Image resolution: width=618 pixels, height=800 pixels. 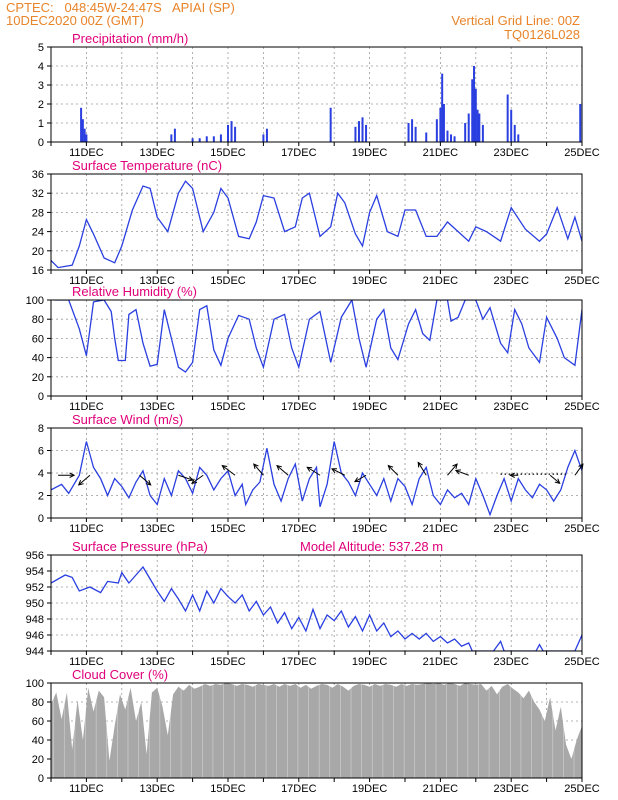 I want to click on header-location: CPTEC: 048:45W-24:47S APIAI (SP), so click(x=120, y=7).